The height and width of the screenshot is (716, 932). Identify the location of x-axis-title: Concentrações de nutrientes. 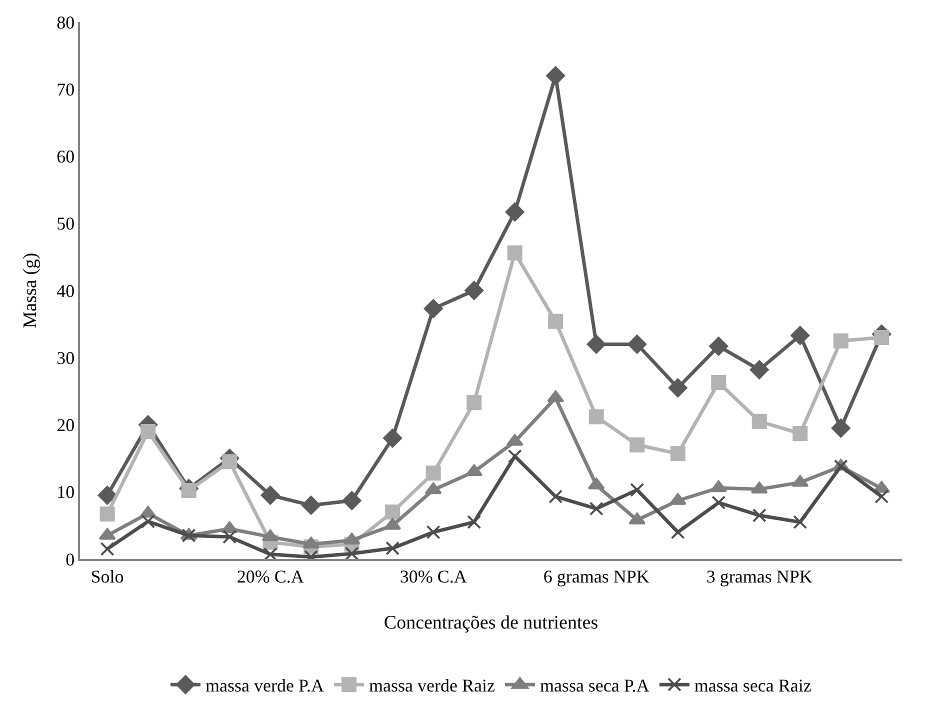
(491, 623).